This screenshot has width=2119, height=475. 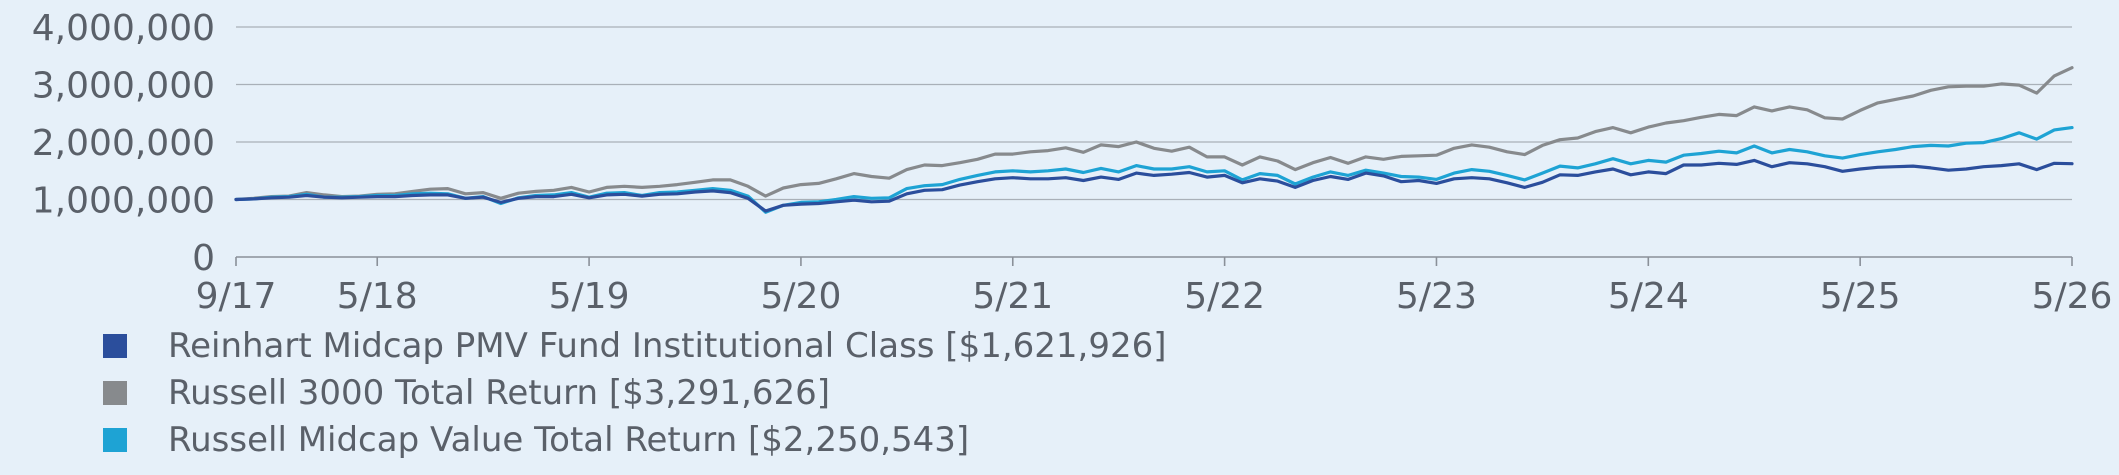 What do you see at coordinates (2072, 296) in the screenshot?
I see `x-tick-label: 5/26` at bounding box center [2072, 296].